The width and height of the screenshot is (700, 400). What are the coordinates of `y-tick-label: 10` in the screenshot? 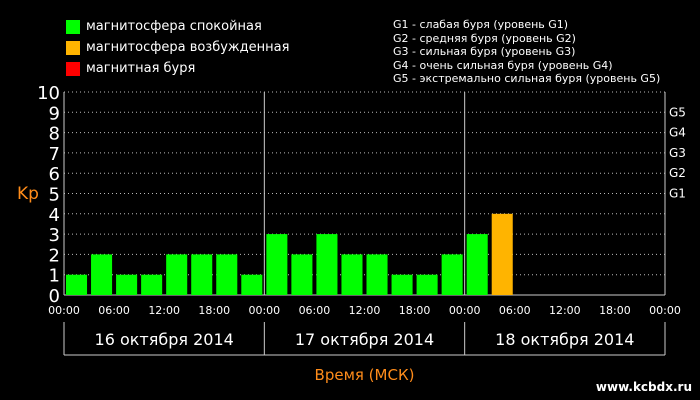 It's located at (48, 93).